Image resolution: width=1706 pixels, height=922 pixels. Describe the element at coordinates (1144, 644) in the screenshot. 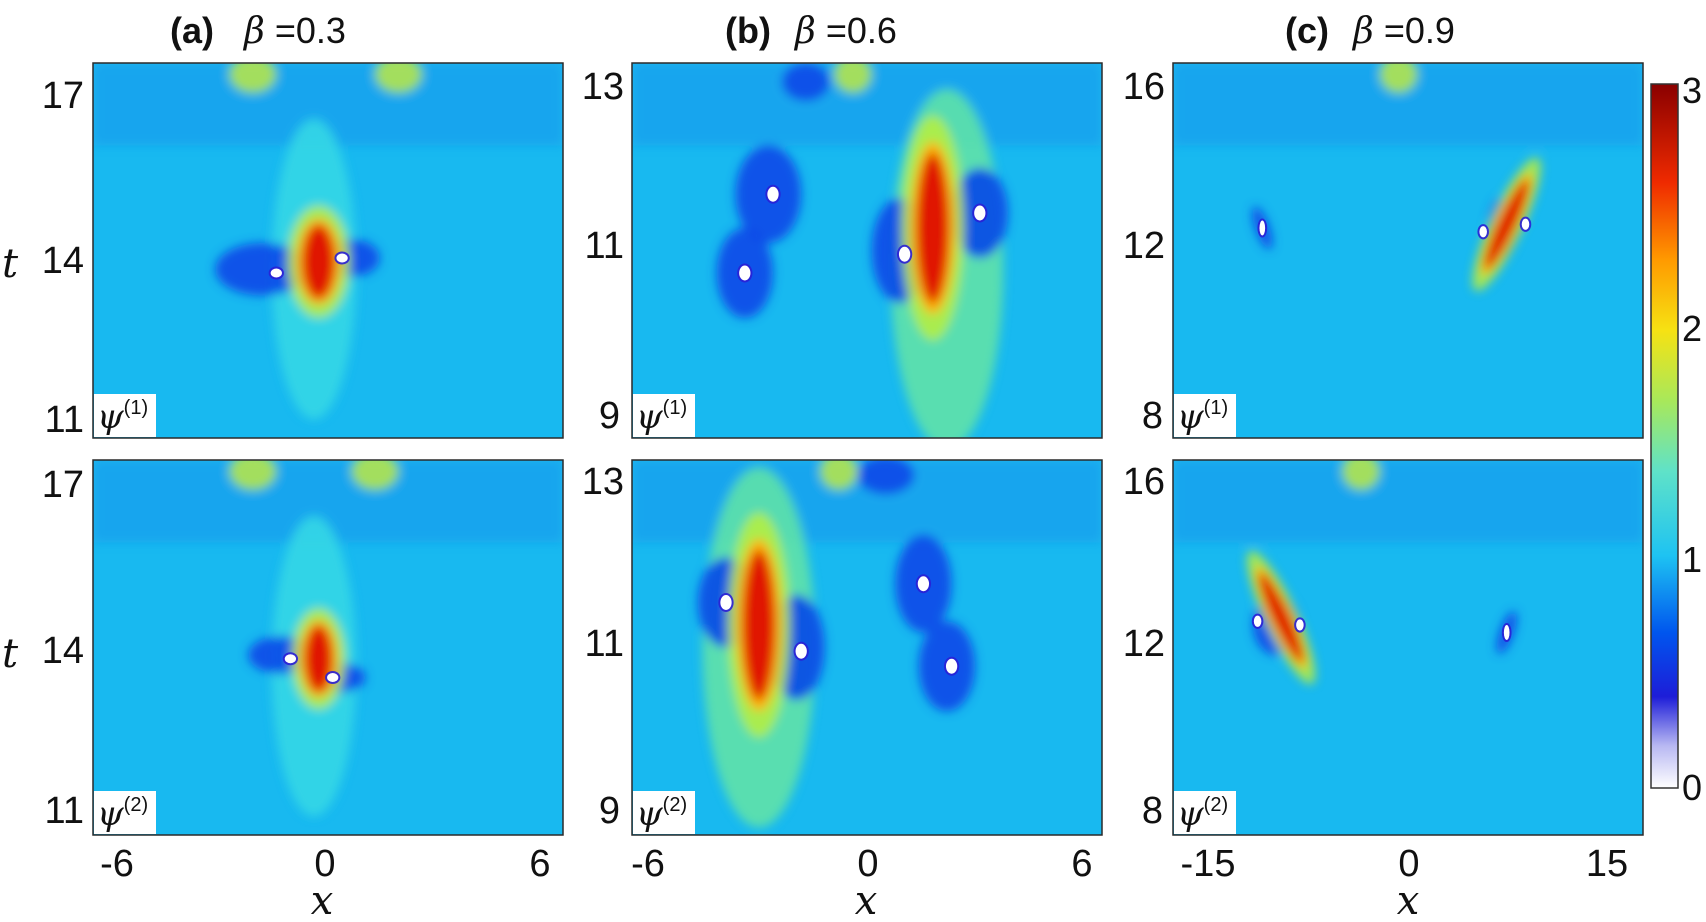

I see `ytick-c-bottom-1: 12` at that location.